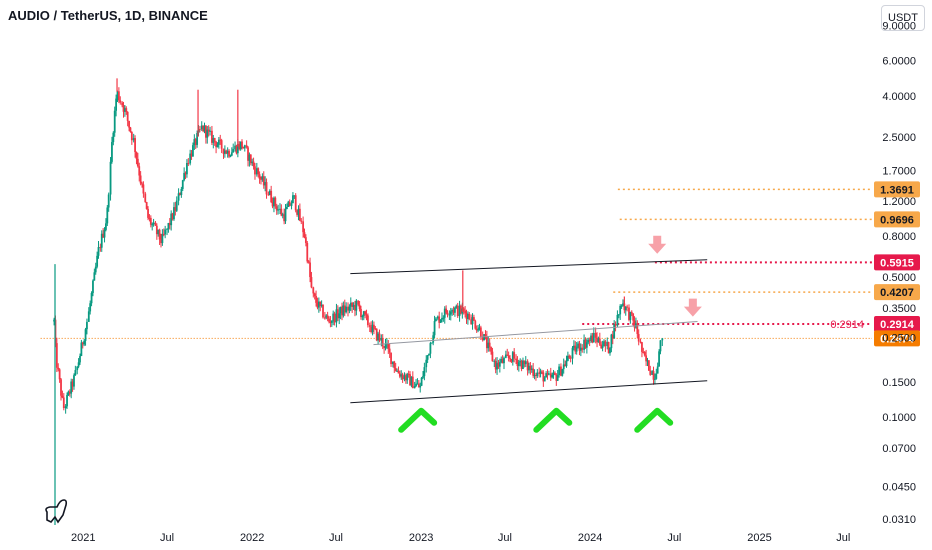 The image size is (932, 550). I want to click on y-tick-label: 0.3500, so click(899, 309).